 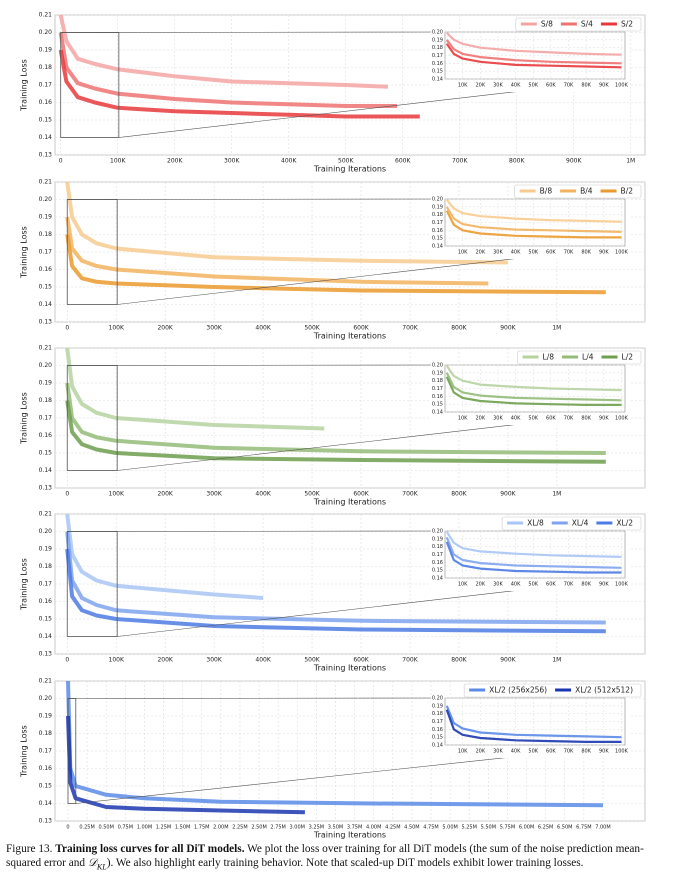 I want to click on x-tick-label: 3.00M, so click(x=297, y=828).